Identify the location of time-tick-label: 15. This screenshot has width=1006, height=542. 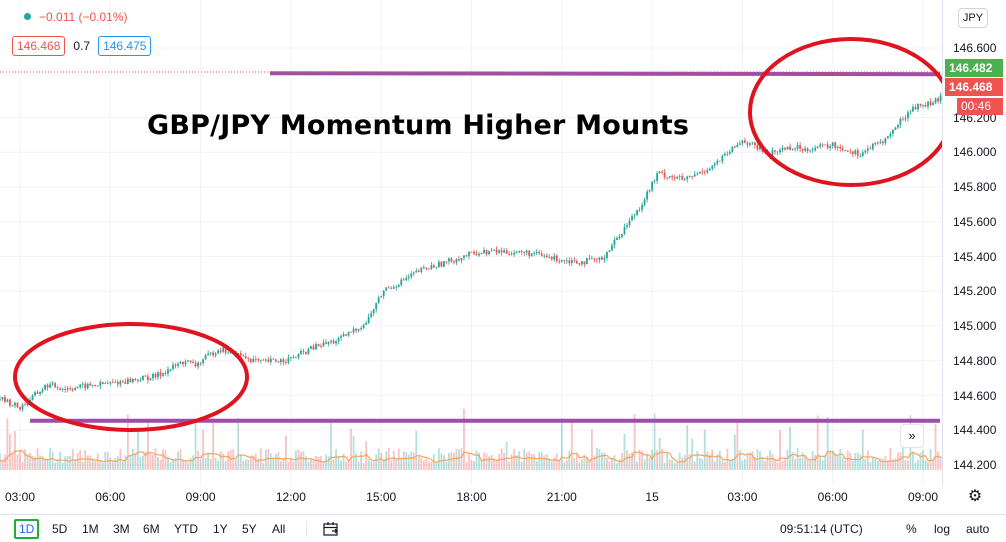
(652, 497).